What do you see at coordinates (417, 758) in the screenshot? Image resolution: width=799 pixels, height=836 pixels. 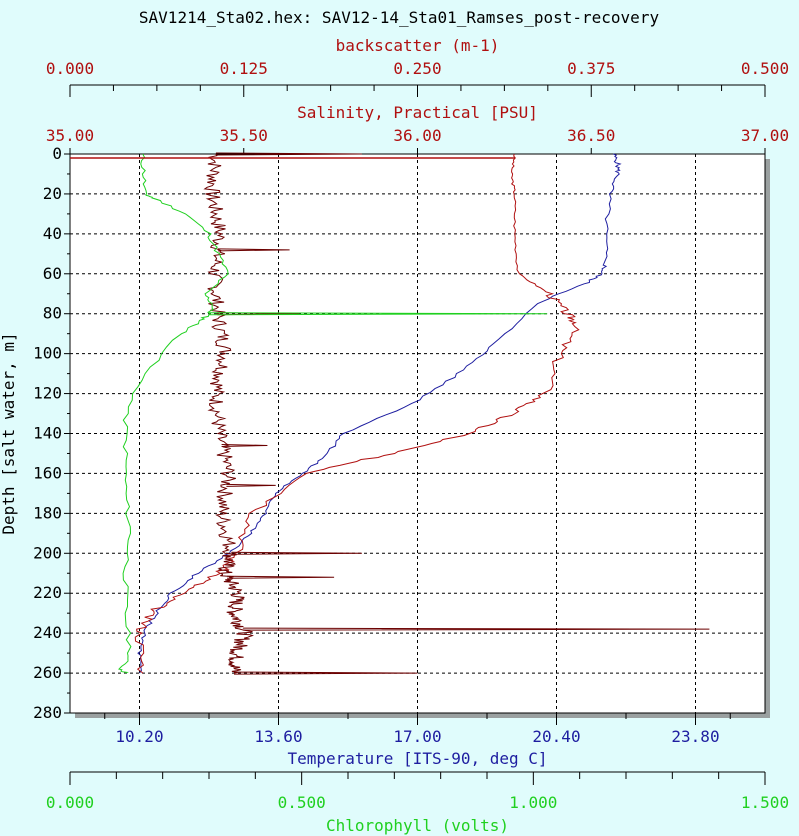 I see `temperature-axis-title: Temperature [ITS-90, deg C]` at bounding box center [417, 758].